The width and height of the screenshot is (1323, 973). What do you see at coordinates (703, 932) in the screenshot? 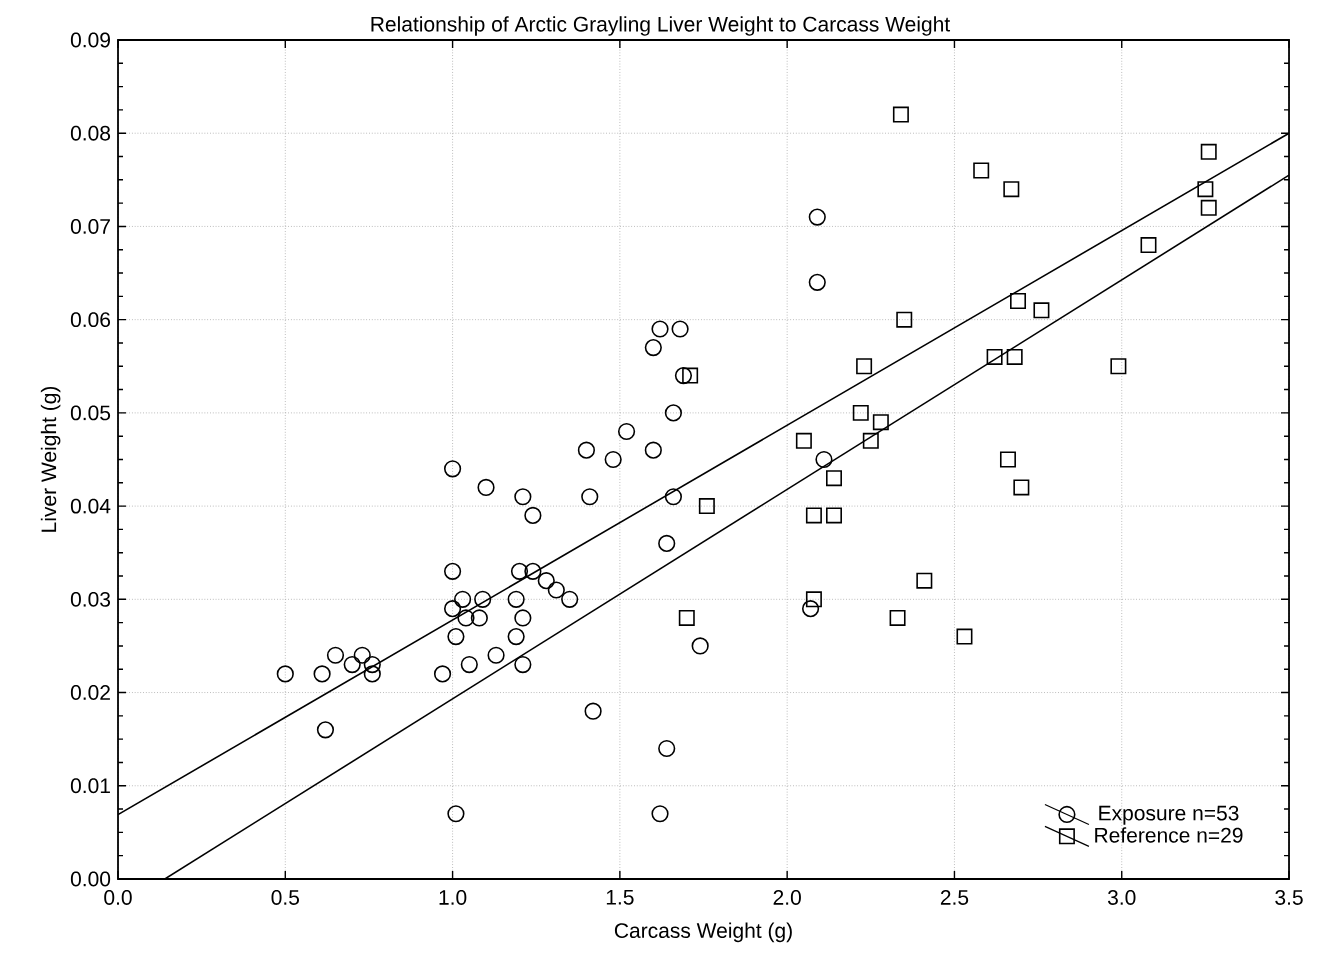
I see `x-axis-title: Carcass Weight (g)` at bounding box center [703, 932].